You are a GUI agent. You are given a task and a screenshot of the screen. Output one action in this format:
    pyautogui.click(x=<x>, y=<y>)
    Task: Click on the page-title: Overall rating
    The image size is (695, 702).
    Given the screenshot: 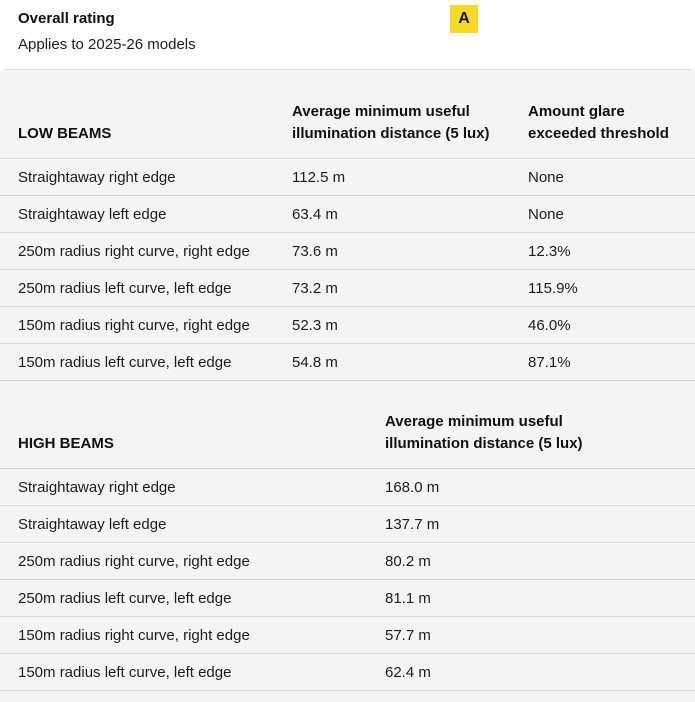 What is the action you would take?
    pyautogui.click(x=66, y=18)
    